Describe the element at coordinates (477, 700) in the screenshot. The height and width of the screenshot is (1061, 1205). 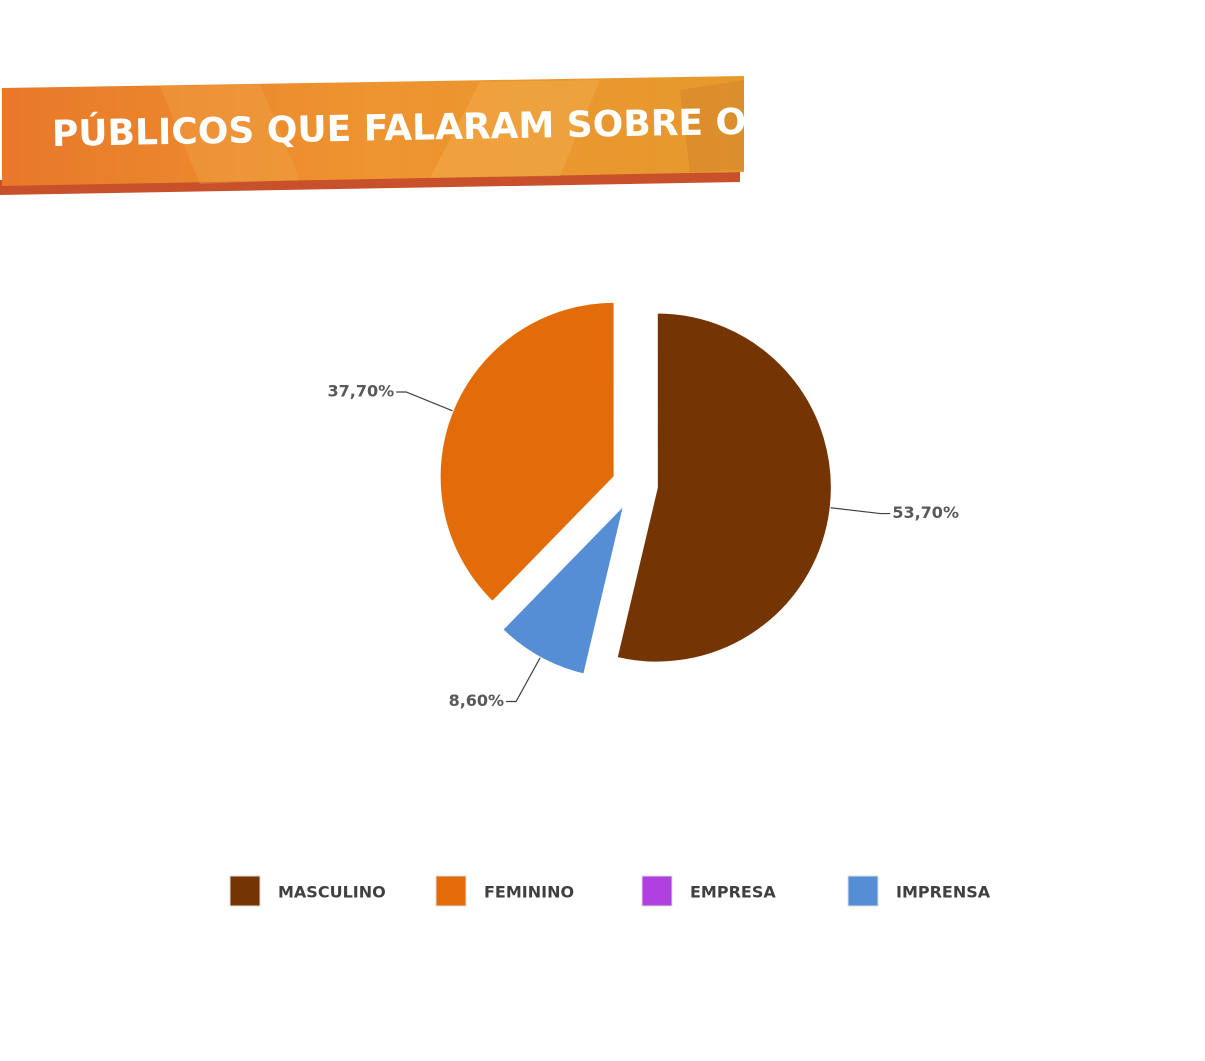
I see `data-label: 8,60%` at that location.